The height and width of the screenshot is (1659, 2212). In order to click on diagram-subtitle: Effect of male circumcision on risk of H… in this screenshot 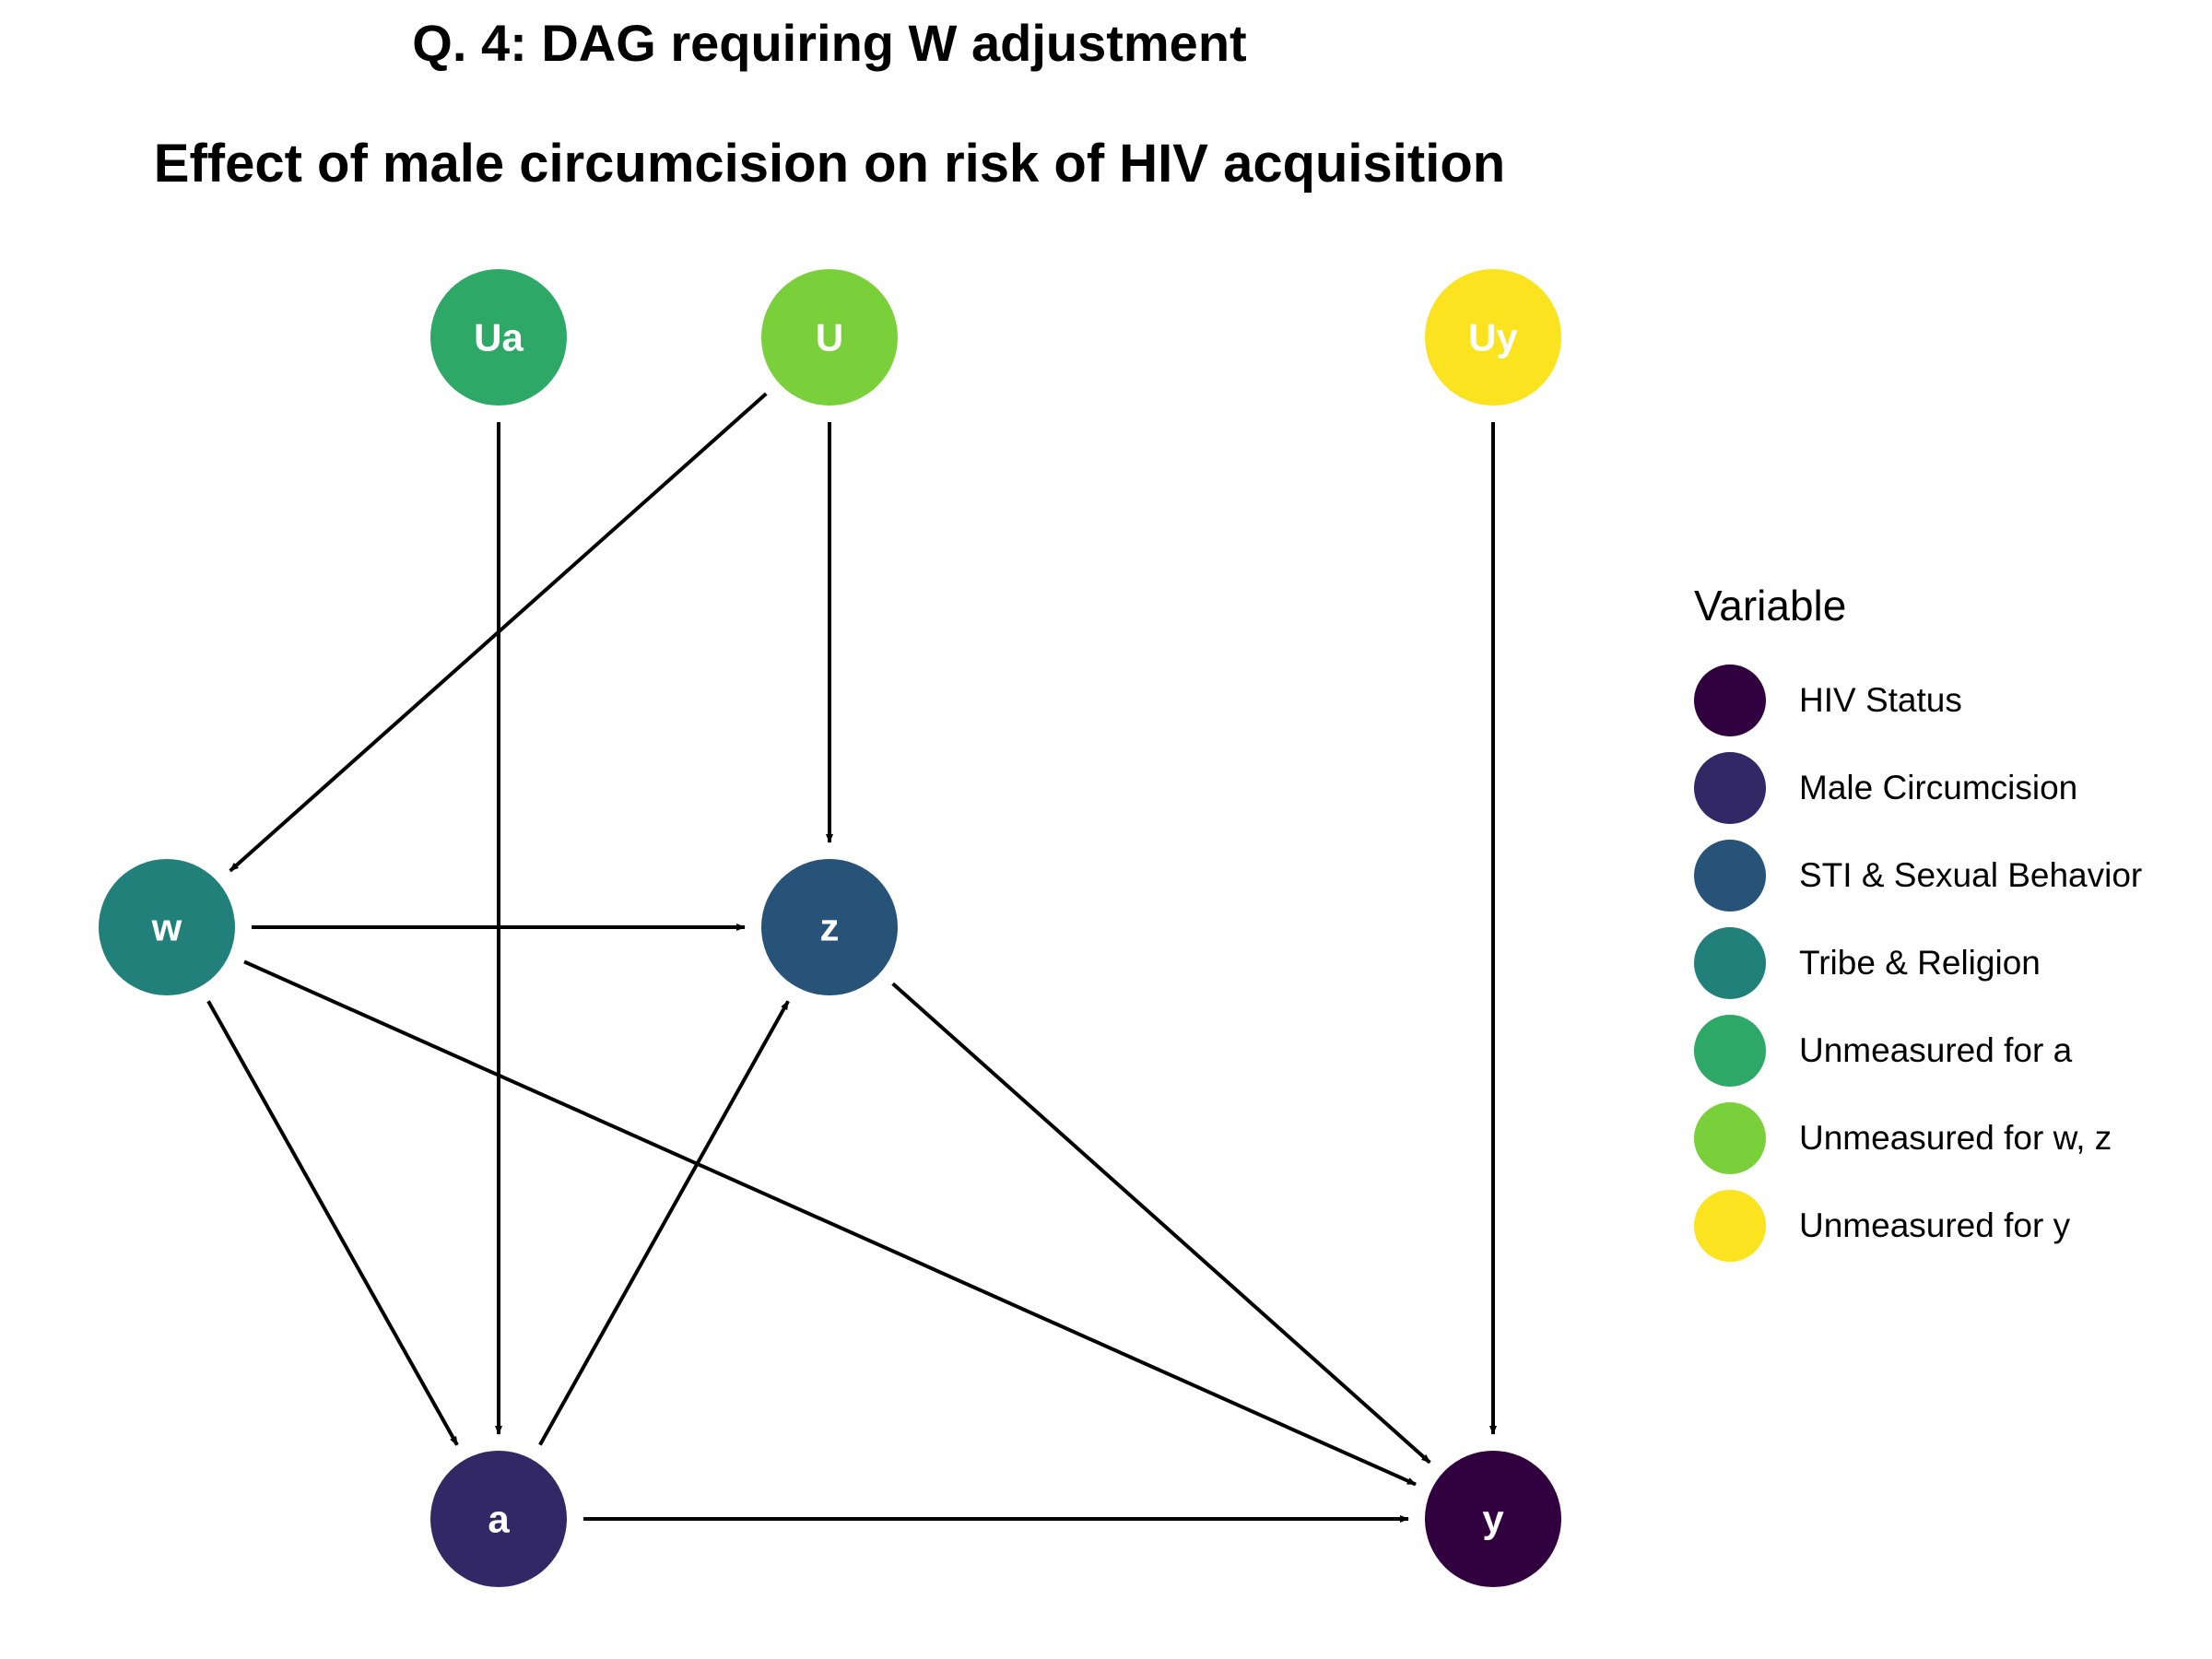, I will do `click(829, 164)`.